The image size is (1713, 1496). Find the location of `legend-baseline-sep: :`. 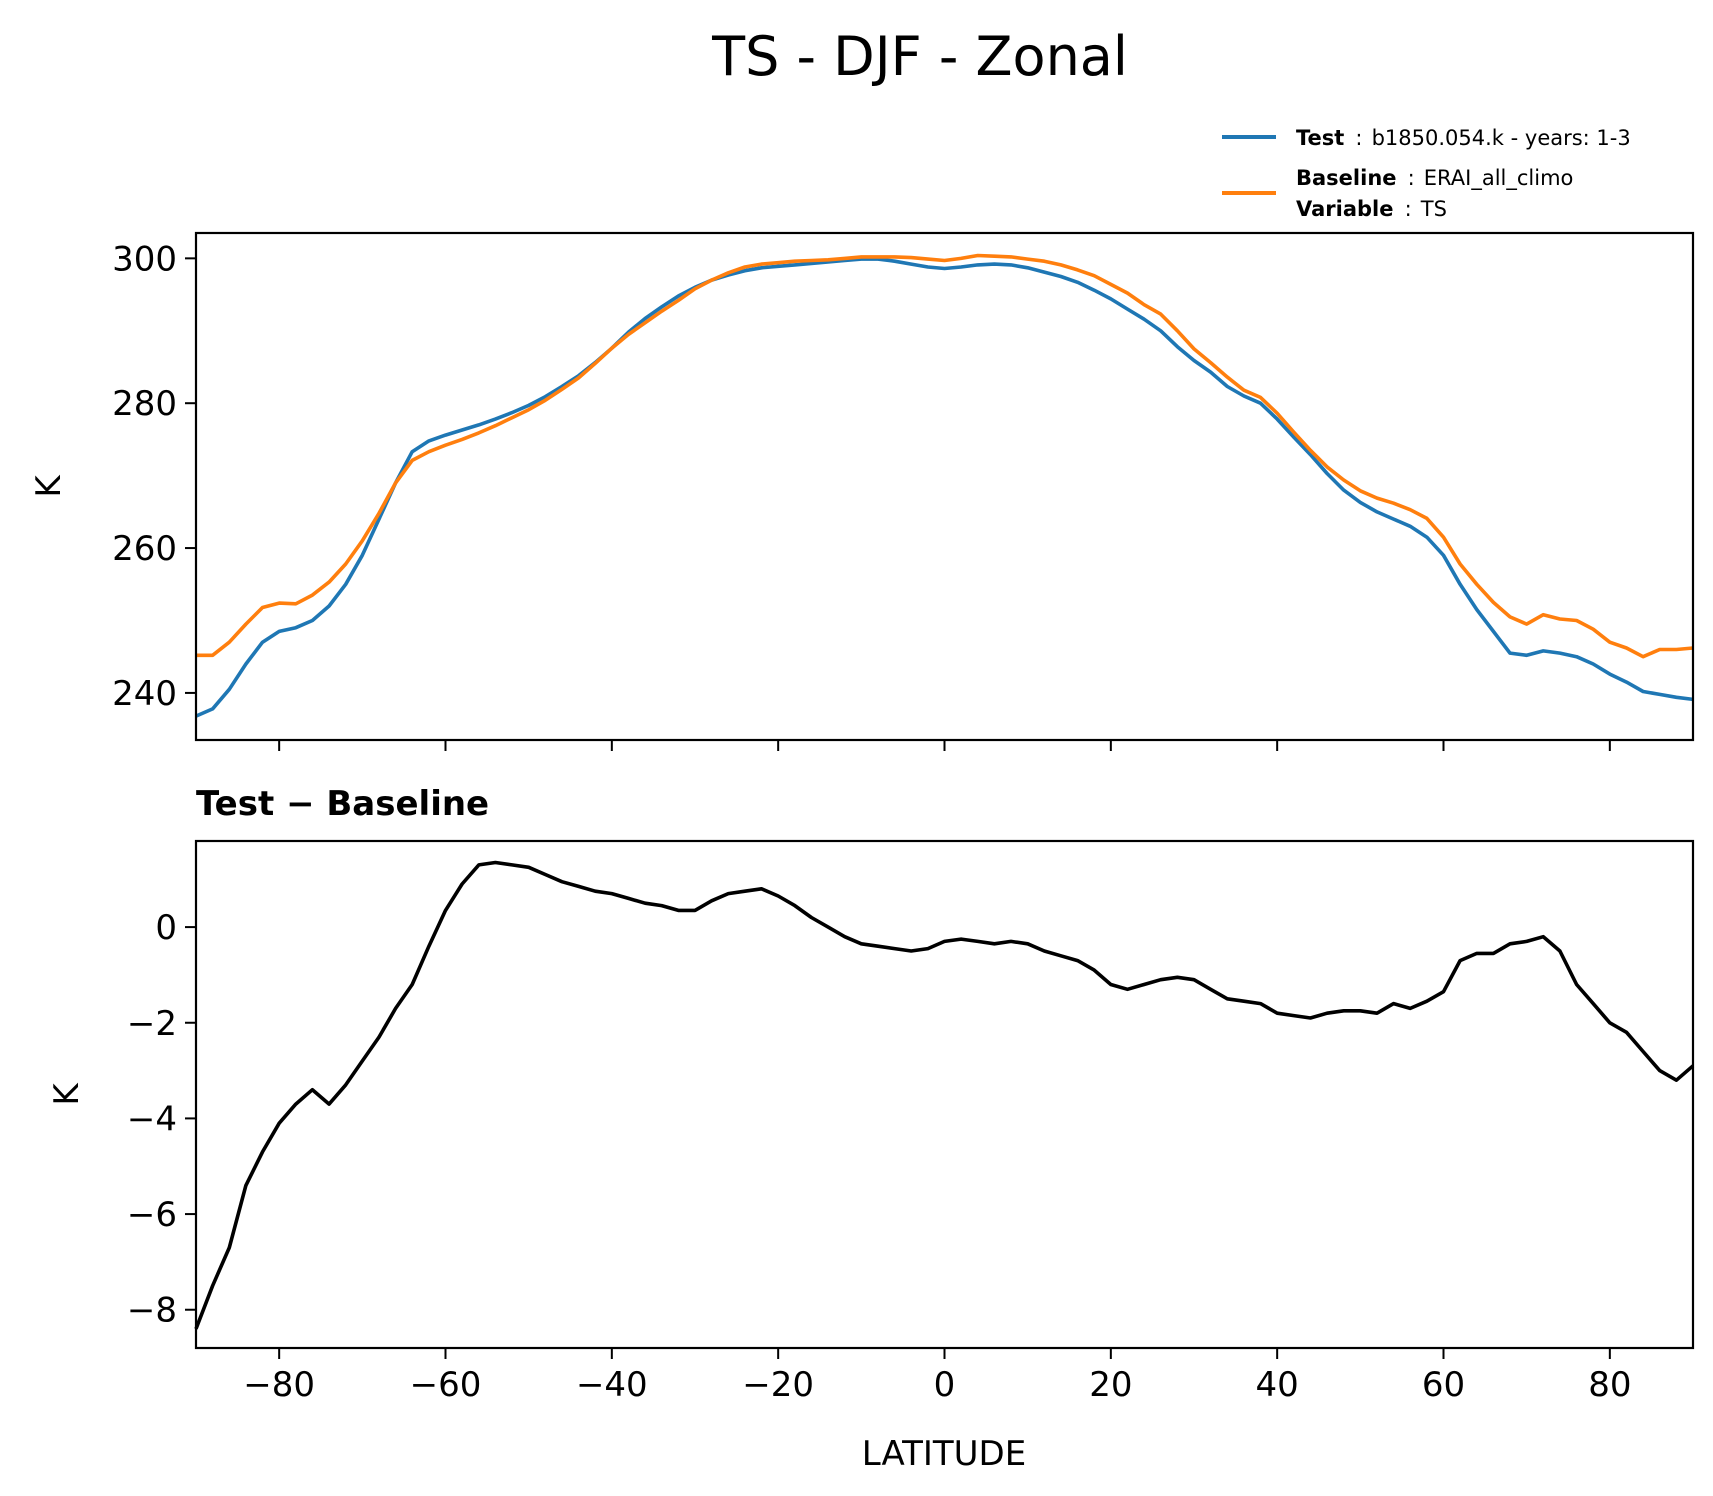

legend-baseline-sep: : is located at coordinates (1411, 178).